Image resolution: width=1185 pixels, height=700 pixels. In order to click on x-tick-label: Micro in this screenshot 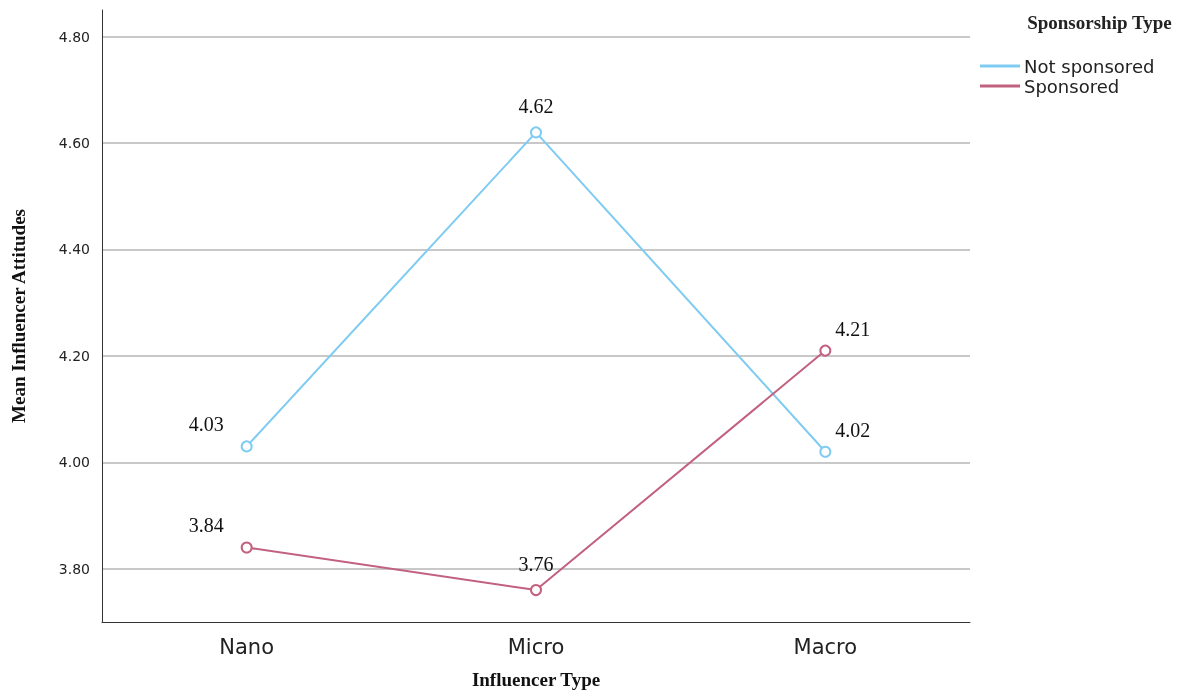, I will do `click(536, 646)`.